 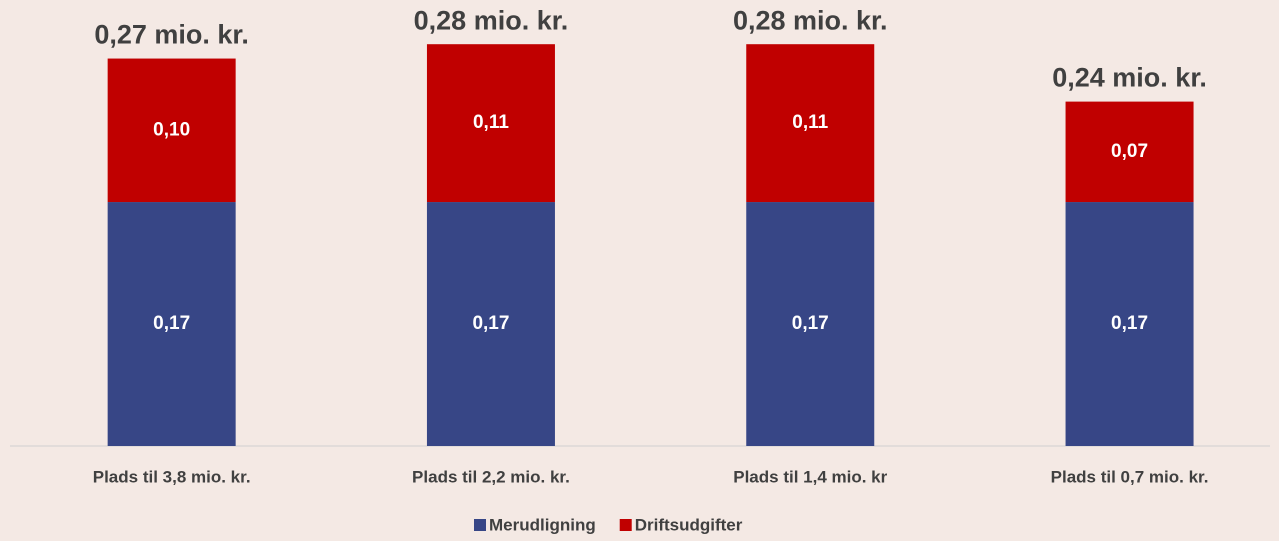 What do you see at coordinates (689, 524) in the screenshot?
I see `legend-label: Driftsudgifter` at bounding box center [689, 524].